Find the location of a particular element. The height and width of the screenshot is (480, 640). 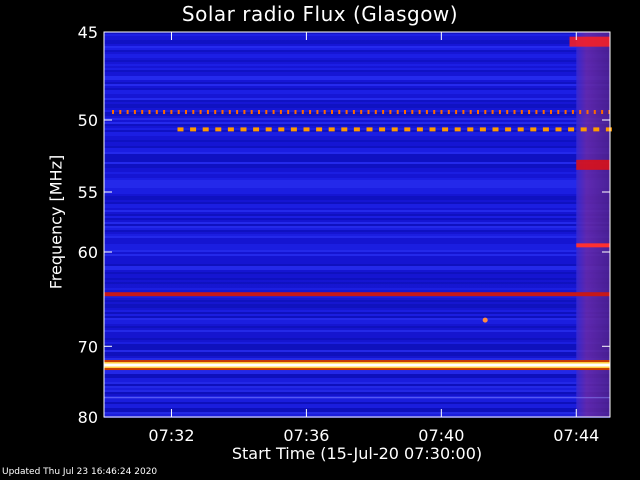

chart-title: Solar radio Flux (Glasgow) is located at coordinates (320, 14).